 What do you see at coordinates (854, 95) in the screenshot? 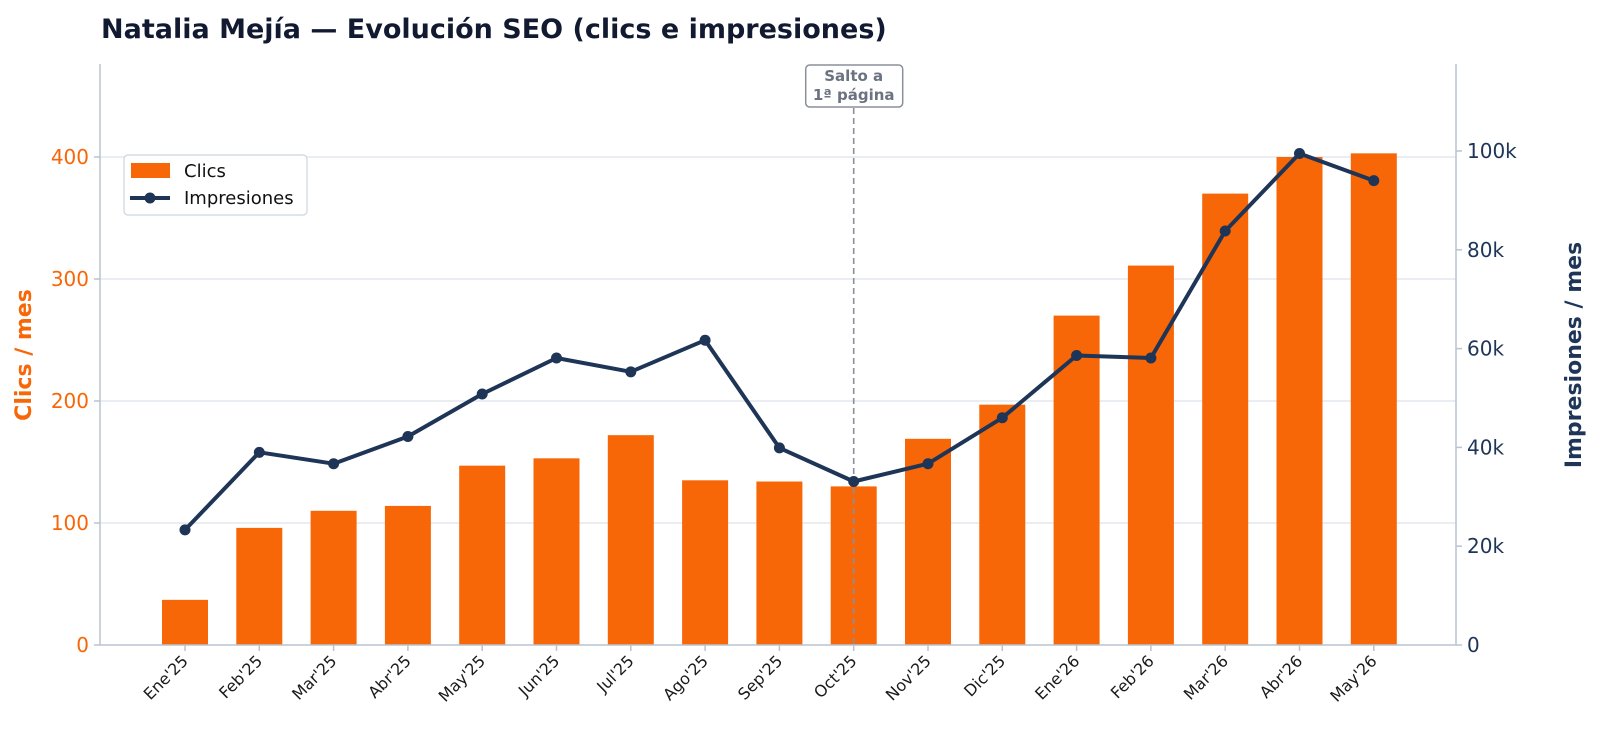
I see `annotation-text: 1ª página` at bounding box center [854, 95].